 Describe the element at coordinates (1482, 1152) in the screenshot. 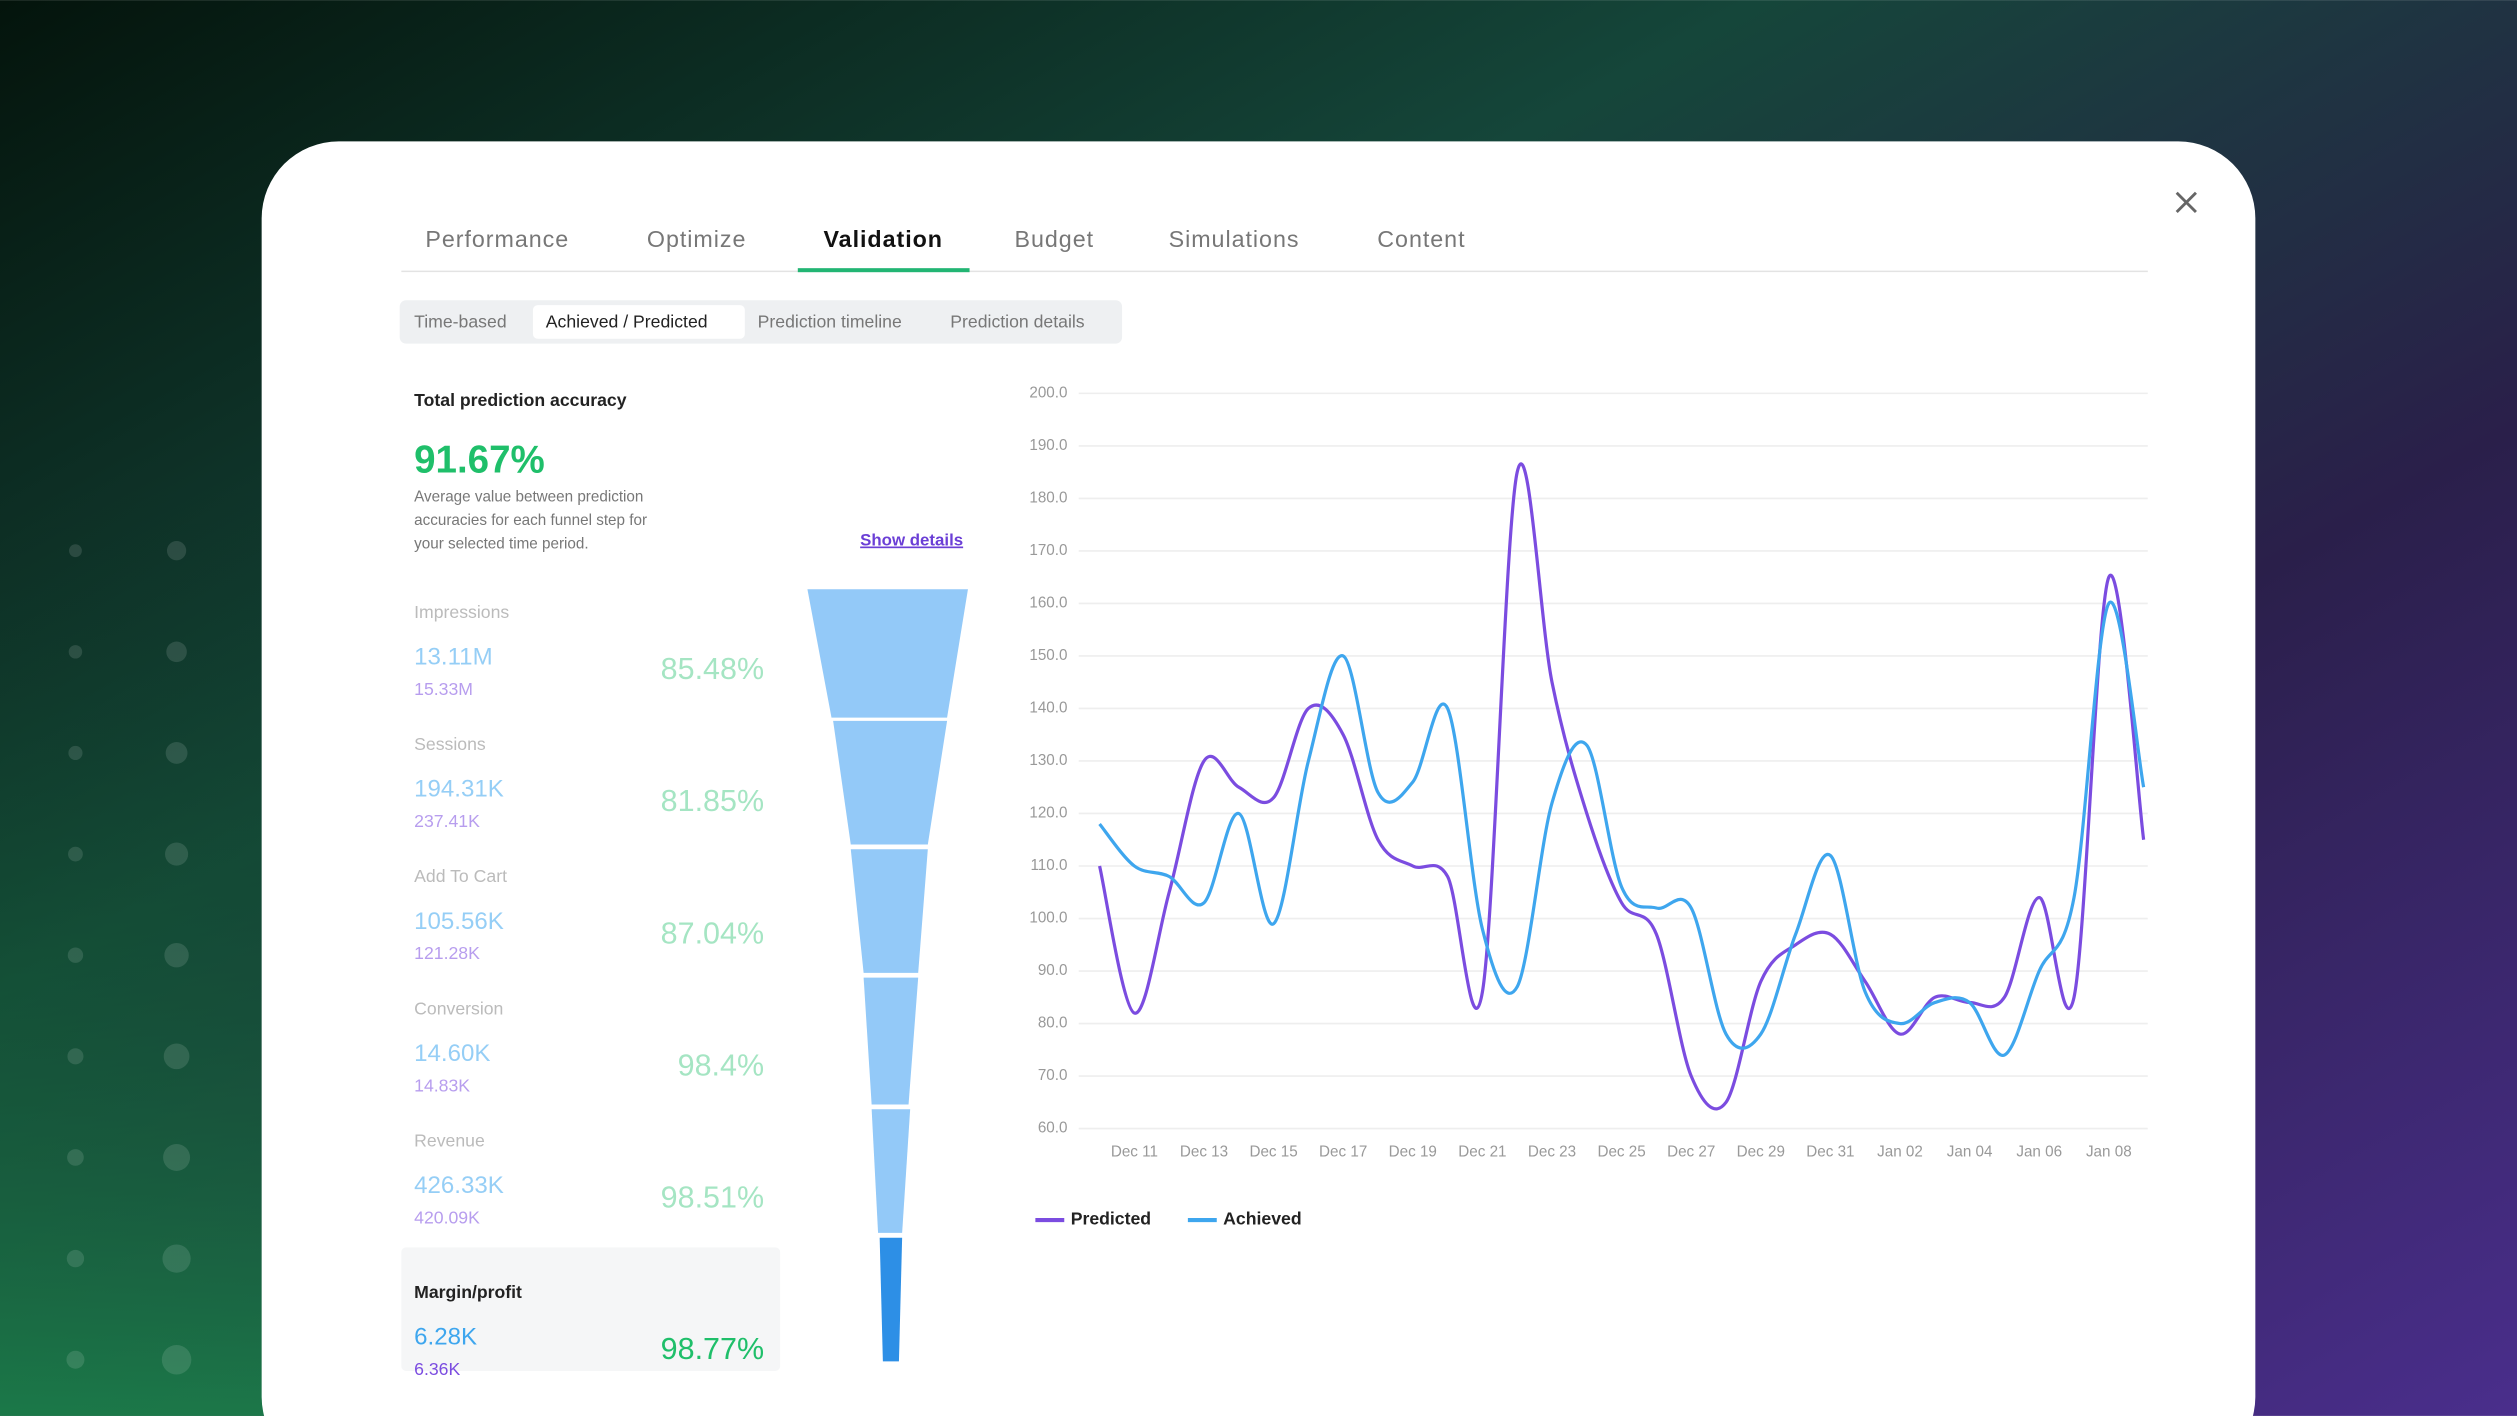

I see `x-tick-label: Dec 21` at that location.